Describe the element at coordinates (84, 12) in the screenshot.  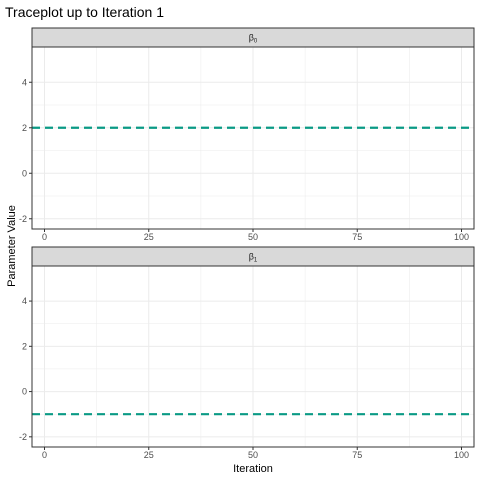
I see `chart-title: Traceplot up to Iteration 1` at that location.